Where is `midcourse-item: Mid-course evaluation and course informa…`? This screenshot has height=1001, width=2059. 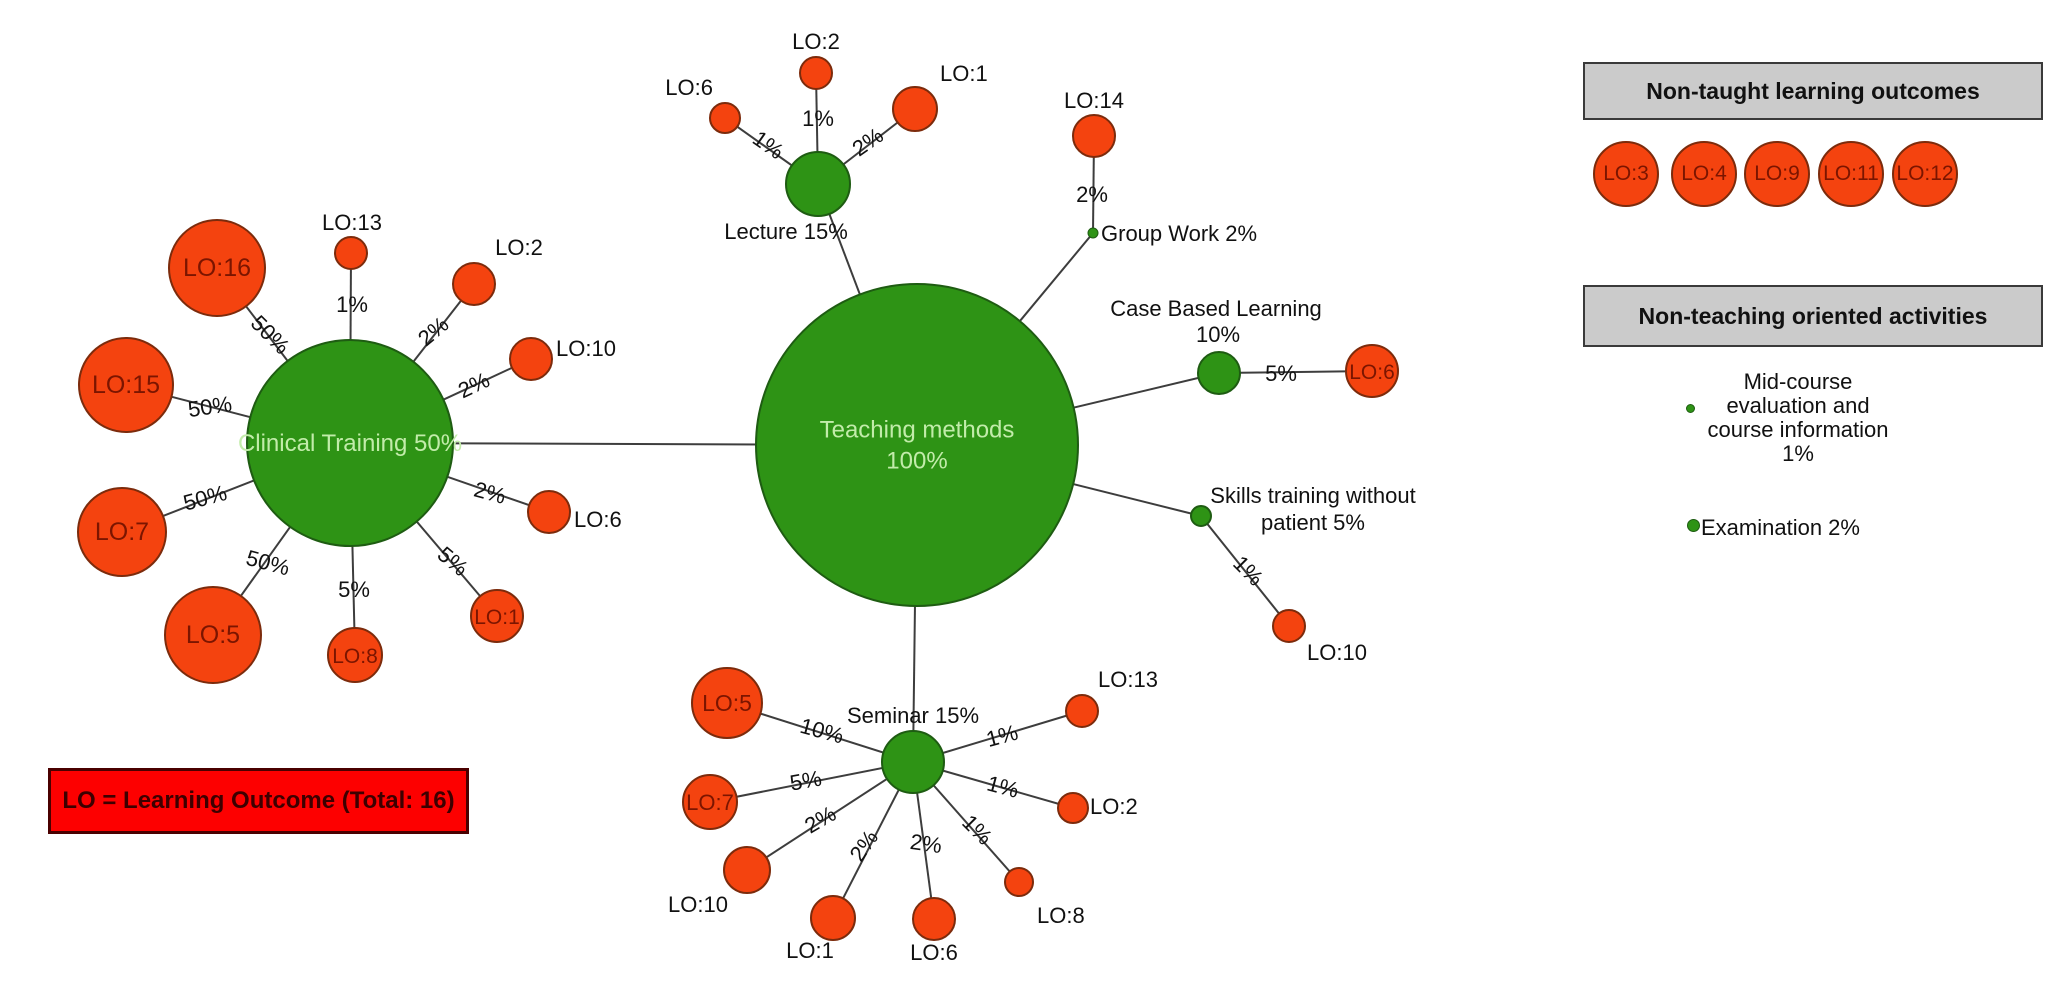 midcourse-item: Mid-course evaluation and course informa… is located at coordinates (1798, 418).